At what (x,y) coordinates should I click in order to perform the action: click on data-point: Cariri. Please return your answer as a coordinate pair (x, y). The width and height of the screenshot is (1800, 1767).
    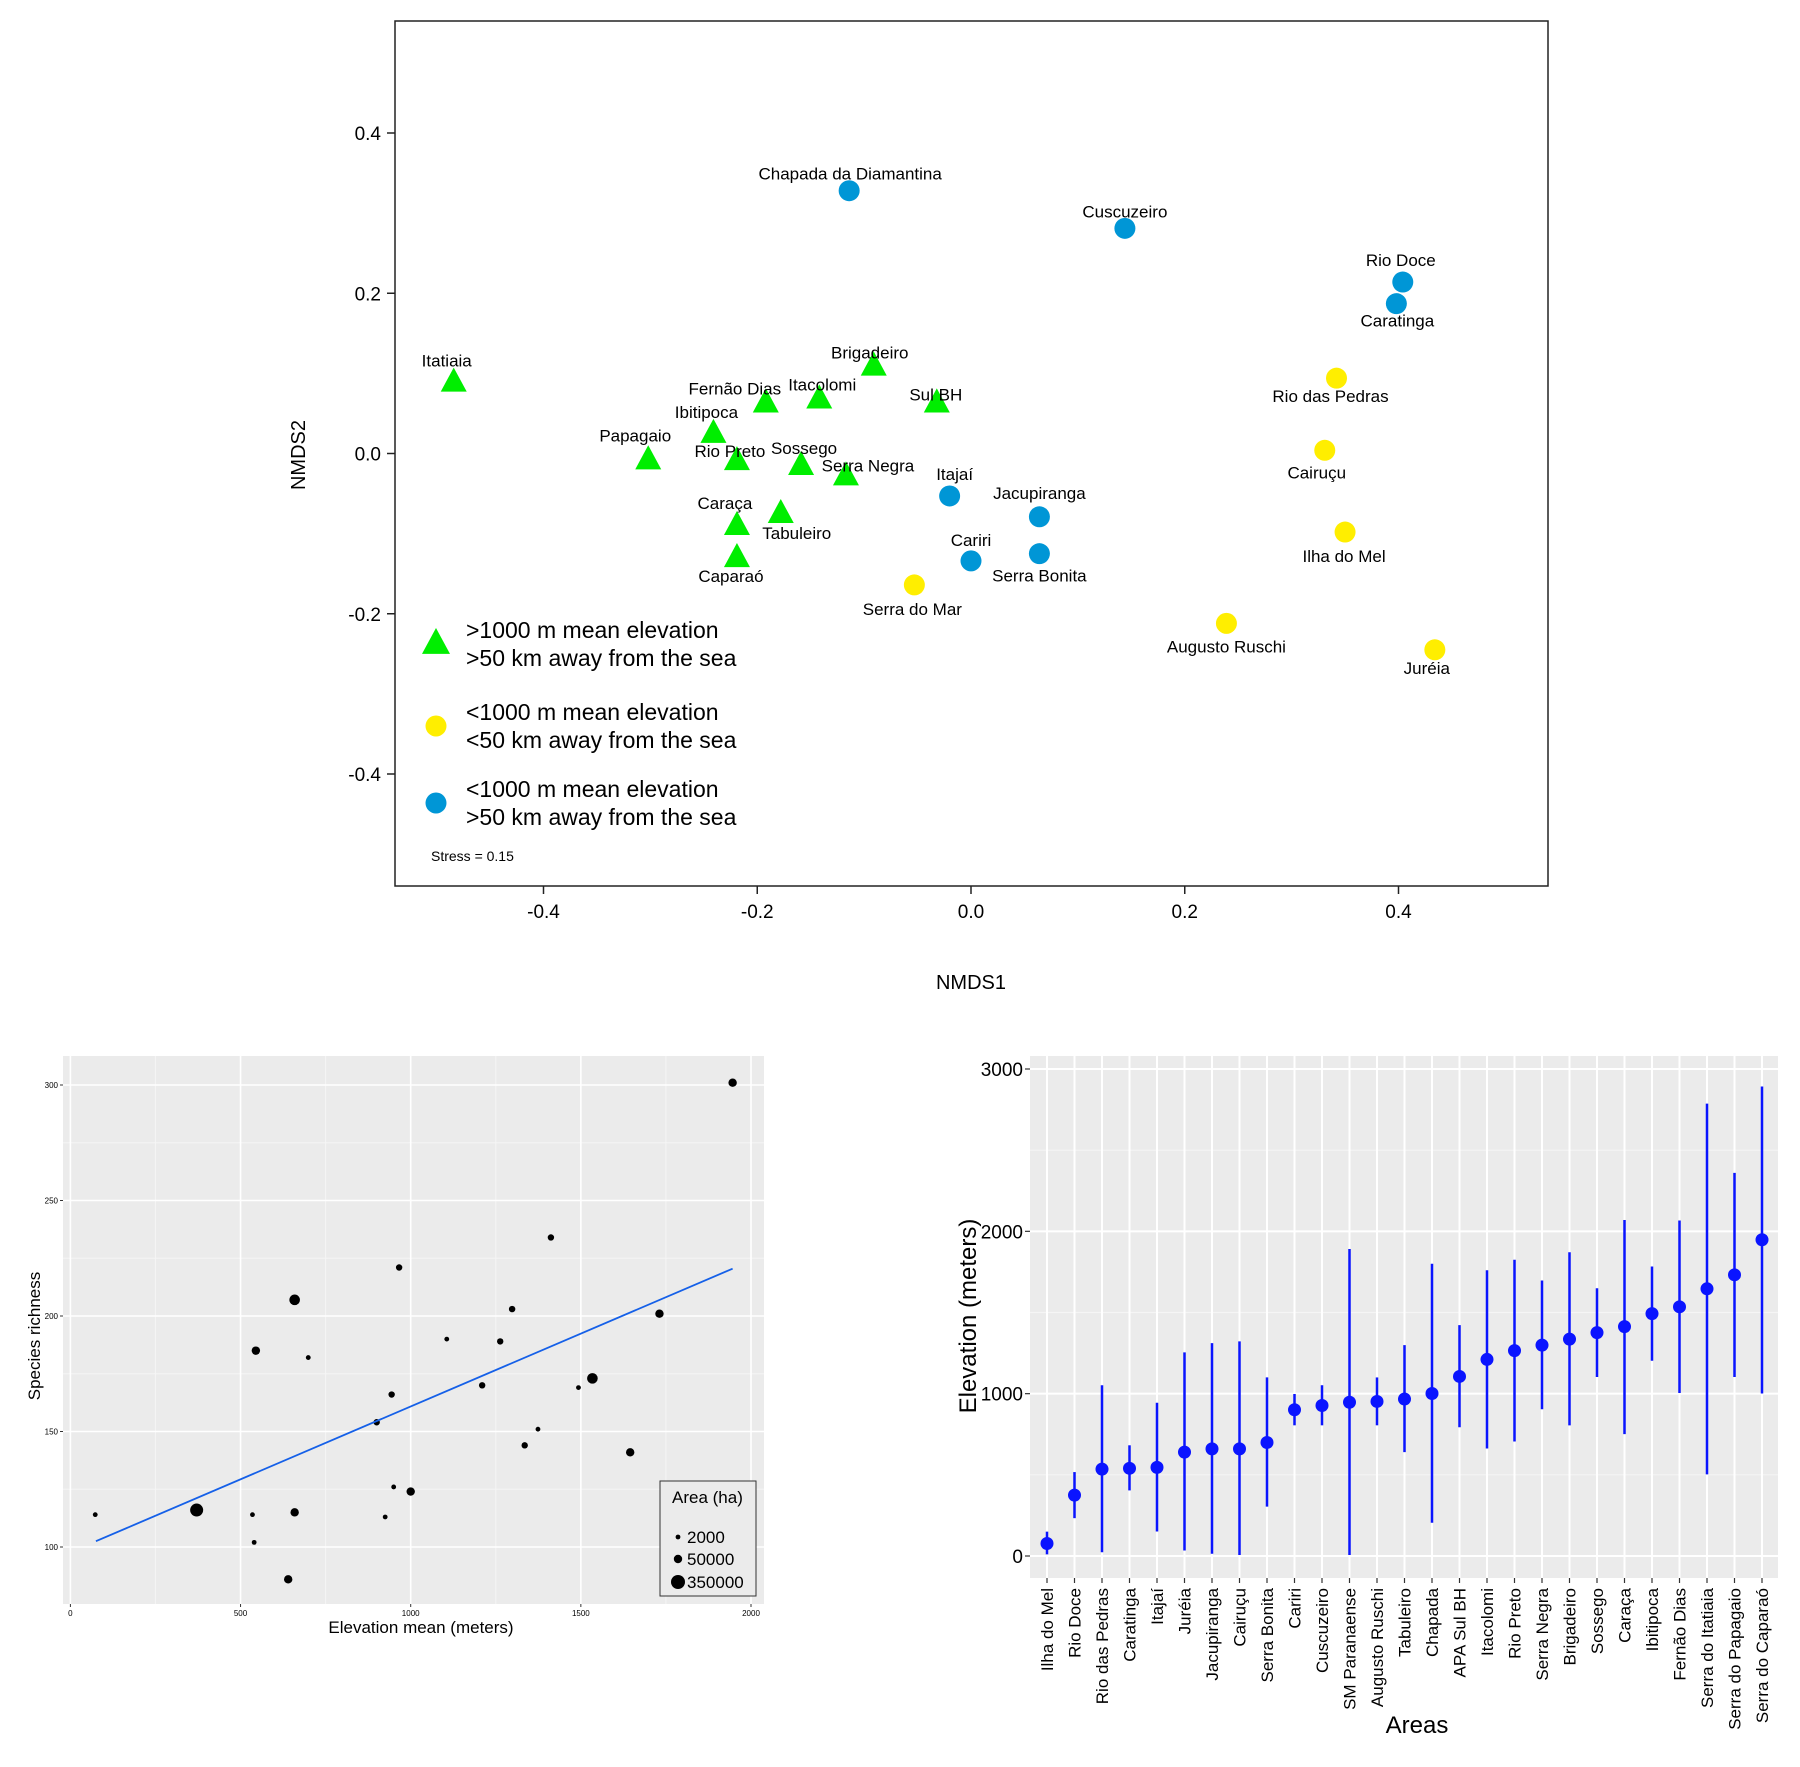
    Looking at the image, I should click on (971, 551).